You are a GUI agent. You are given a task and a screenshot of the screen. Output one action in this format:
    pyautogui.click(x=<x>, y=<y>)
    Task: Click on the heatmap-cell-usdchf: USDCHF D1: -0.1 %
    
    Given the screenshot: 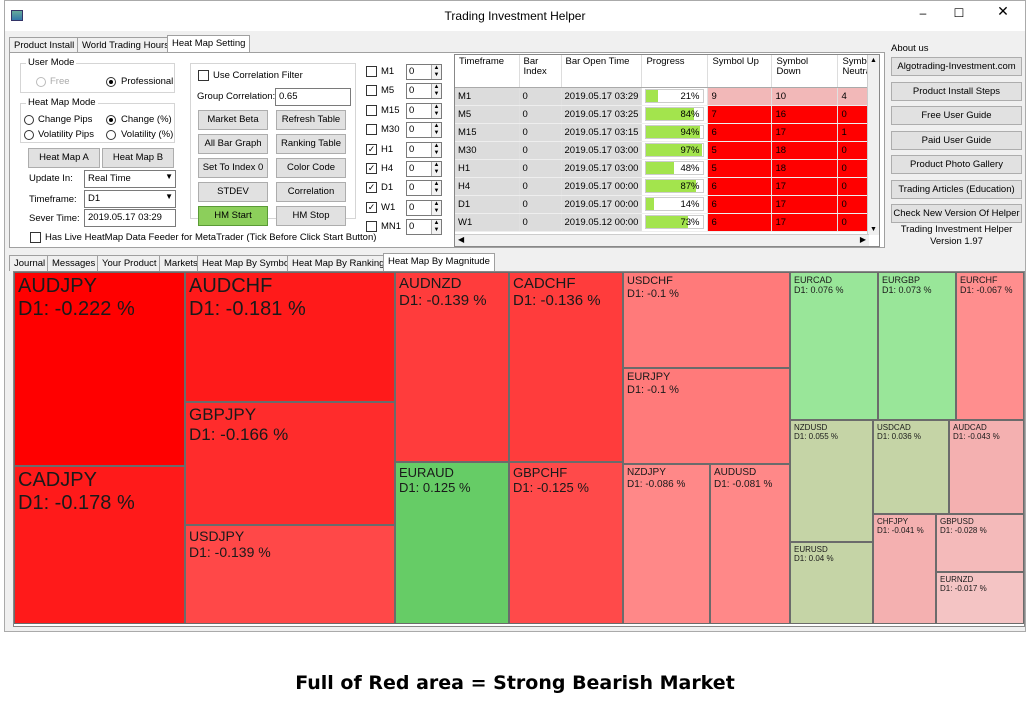 What is the action you would take?
    pyautogui.click(x=706, y=320)
    